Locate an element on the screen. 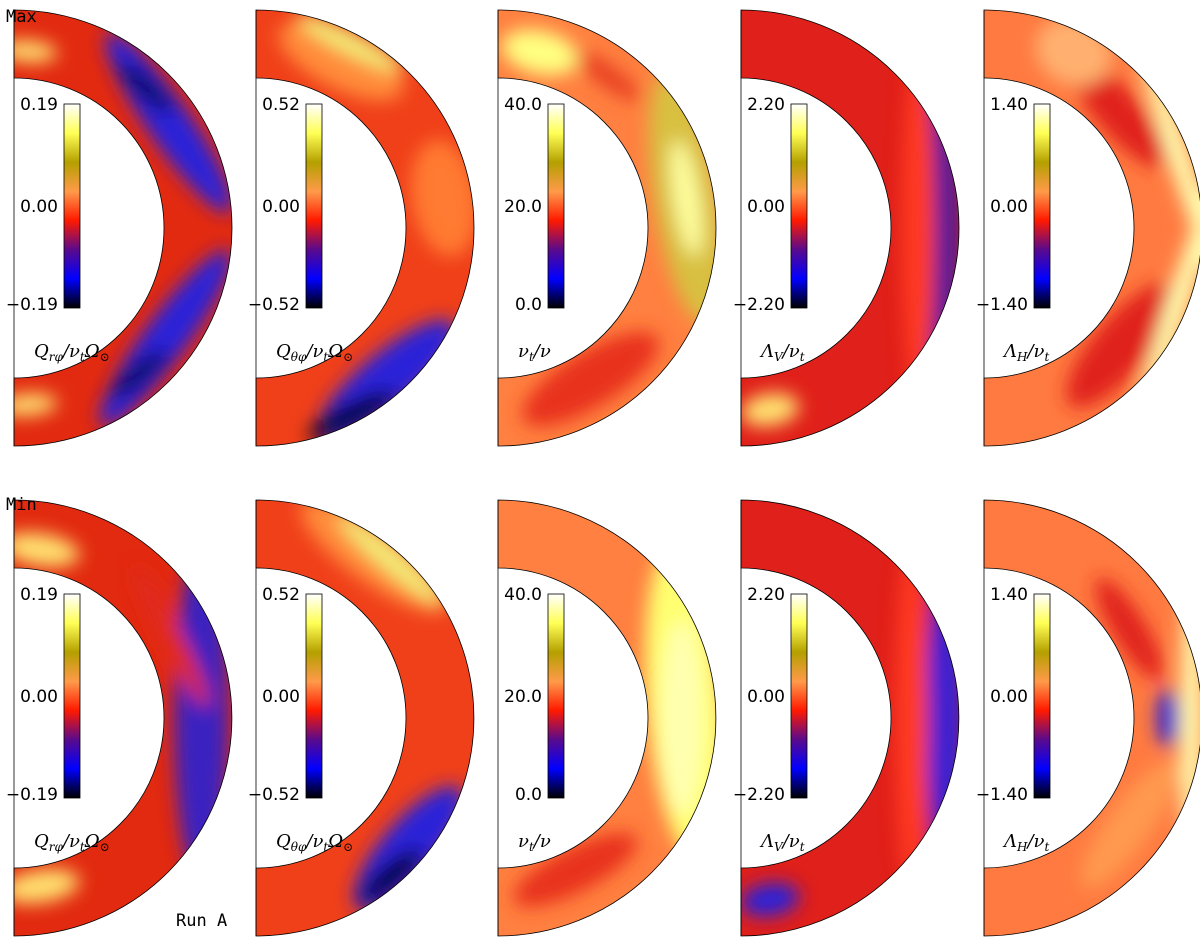 This screenshot has width=1200, height=948. run-label: Run A is located at coordinates (201, 921).